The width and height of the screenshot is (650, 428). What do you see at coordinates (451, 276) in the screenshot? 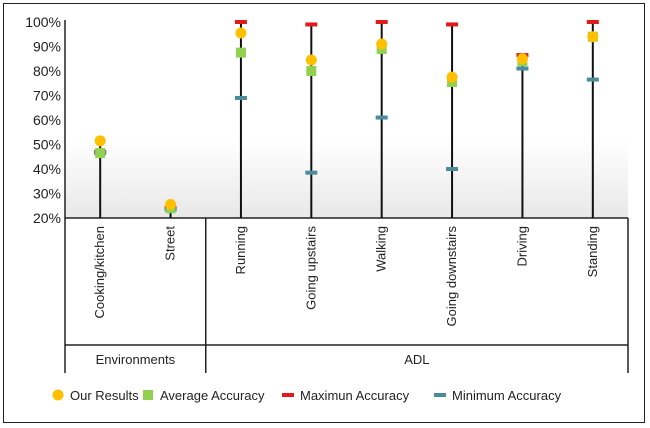
I see `x-category-label: Going downstairs` at bounding box center [451, 276].